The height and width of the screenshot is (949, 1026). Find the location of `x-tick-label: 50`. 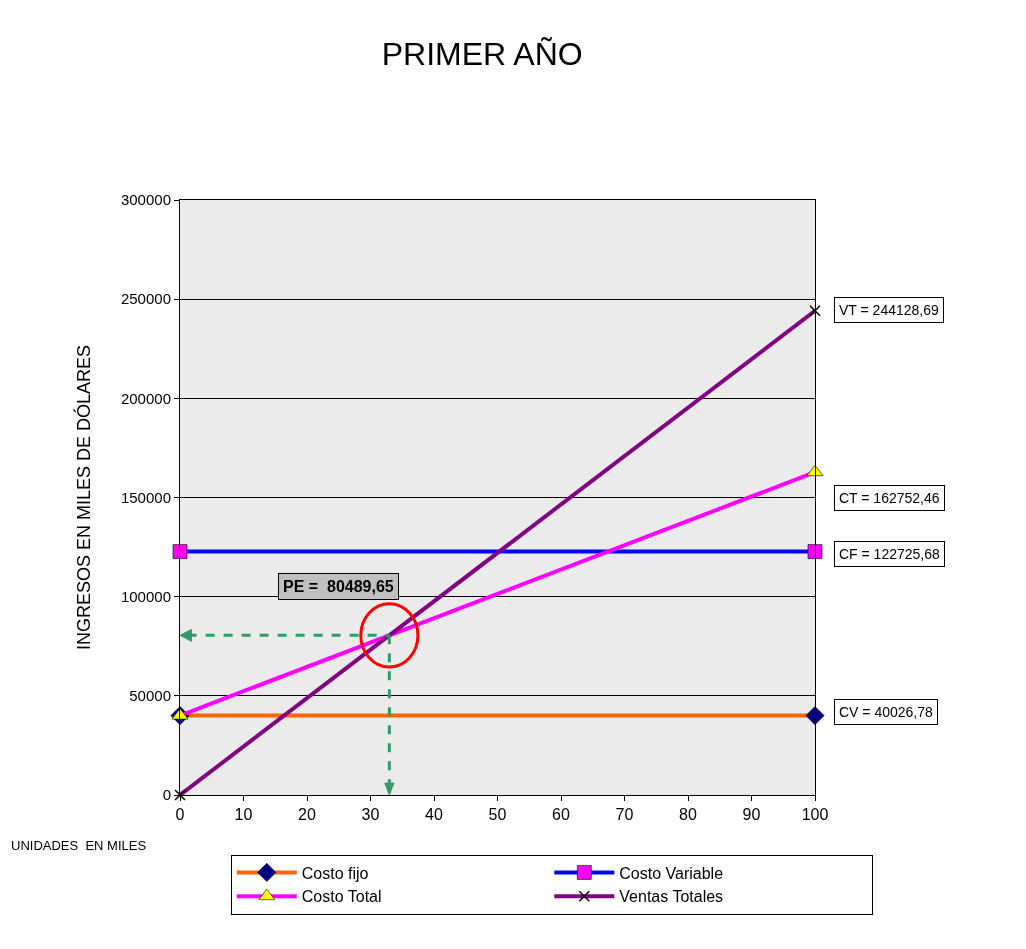

x-tick-label: 50 is located at coordinates (497, 815).